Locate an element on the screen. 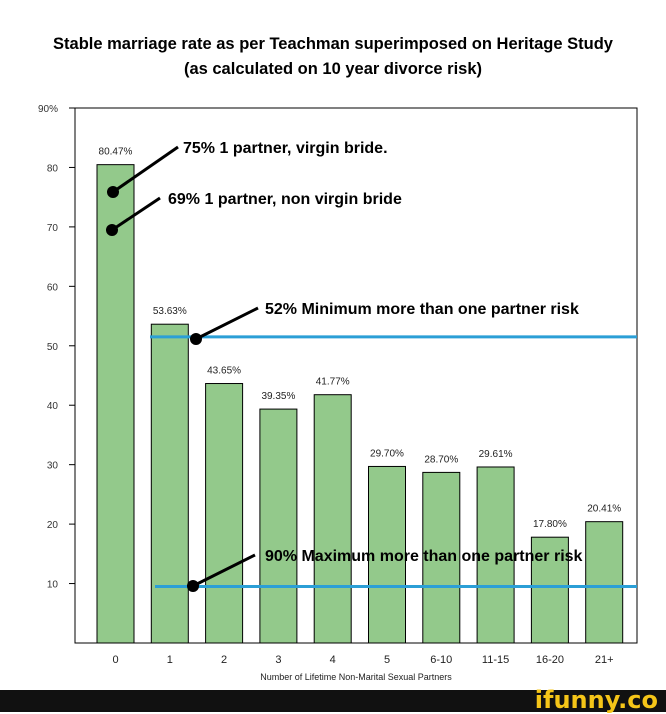  x-tick-label: 3 is located at coordinates (278, 660).